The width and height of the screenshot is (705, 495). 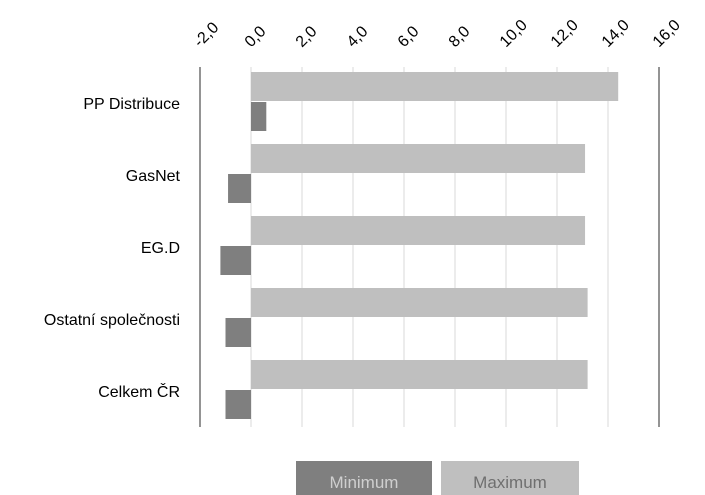 What do you see at coordinates (358, 37) in the screenshot?
I see `x-tick-label: 4,0` at bounding box center [358, 37].